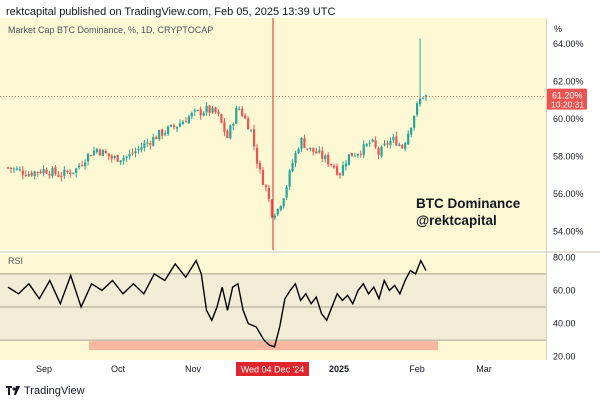  What do you see at coordinates (567, 96) in the screenshot?
I see `last-price-label: 61.20%` at bounding box center [567, 96].